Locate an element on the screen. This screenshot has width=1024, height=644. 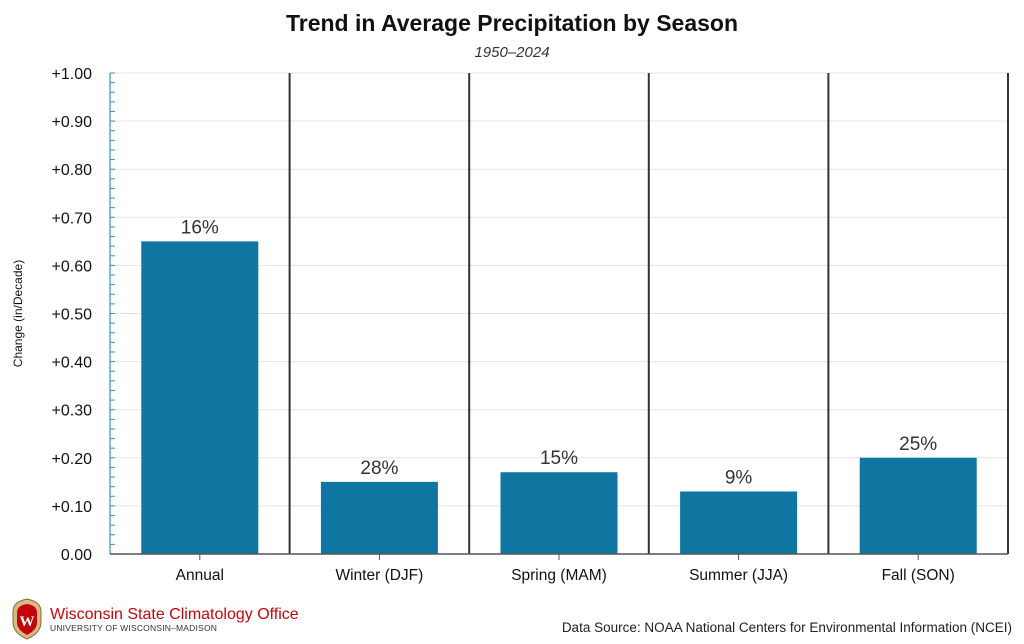
data-label: 9% is located at coordinates (739, 477).